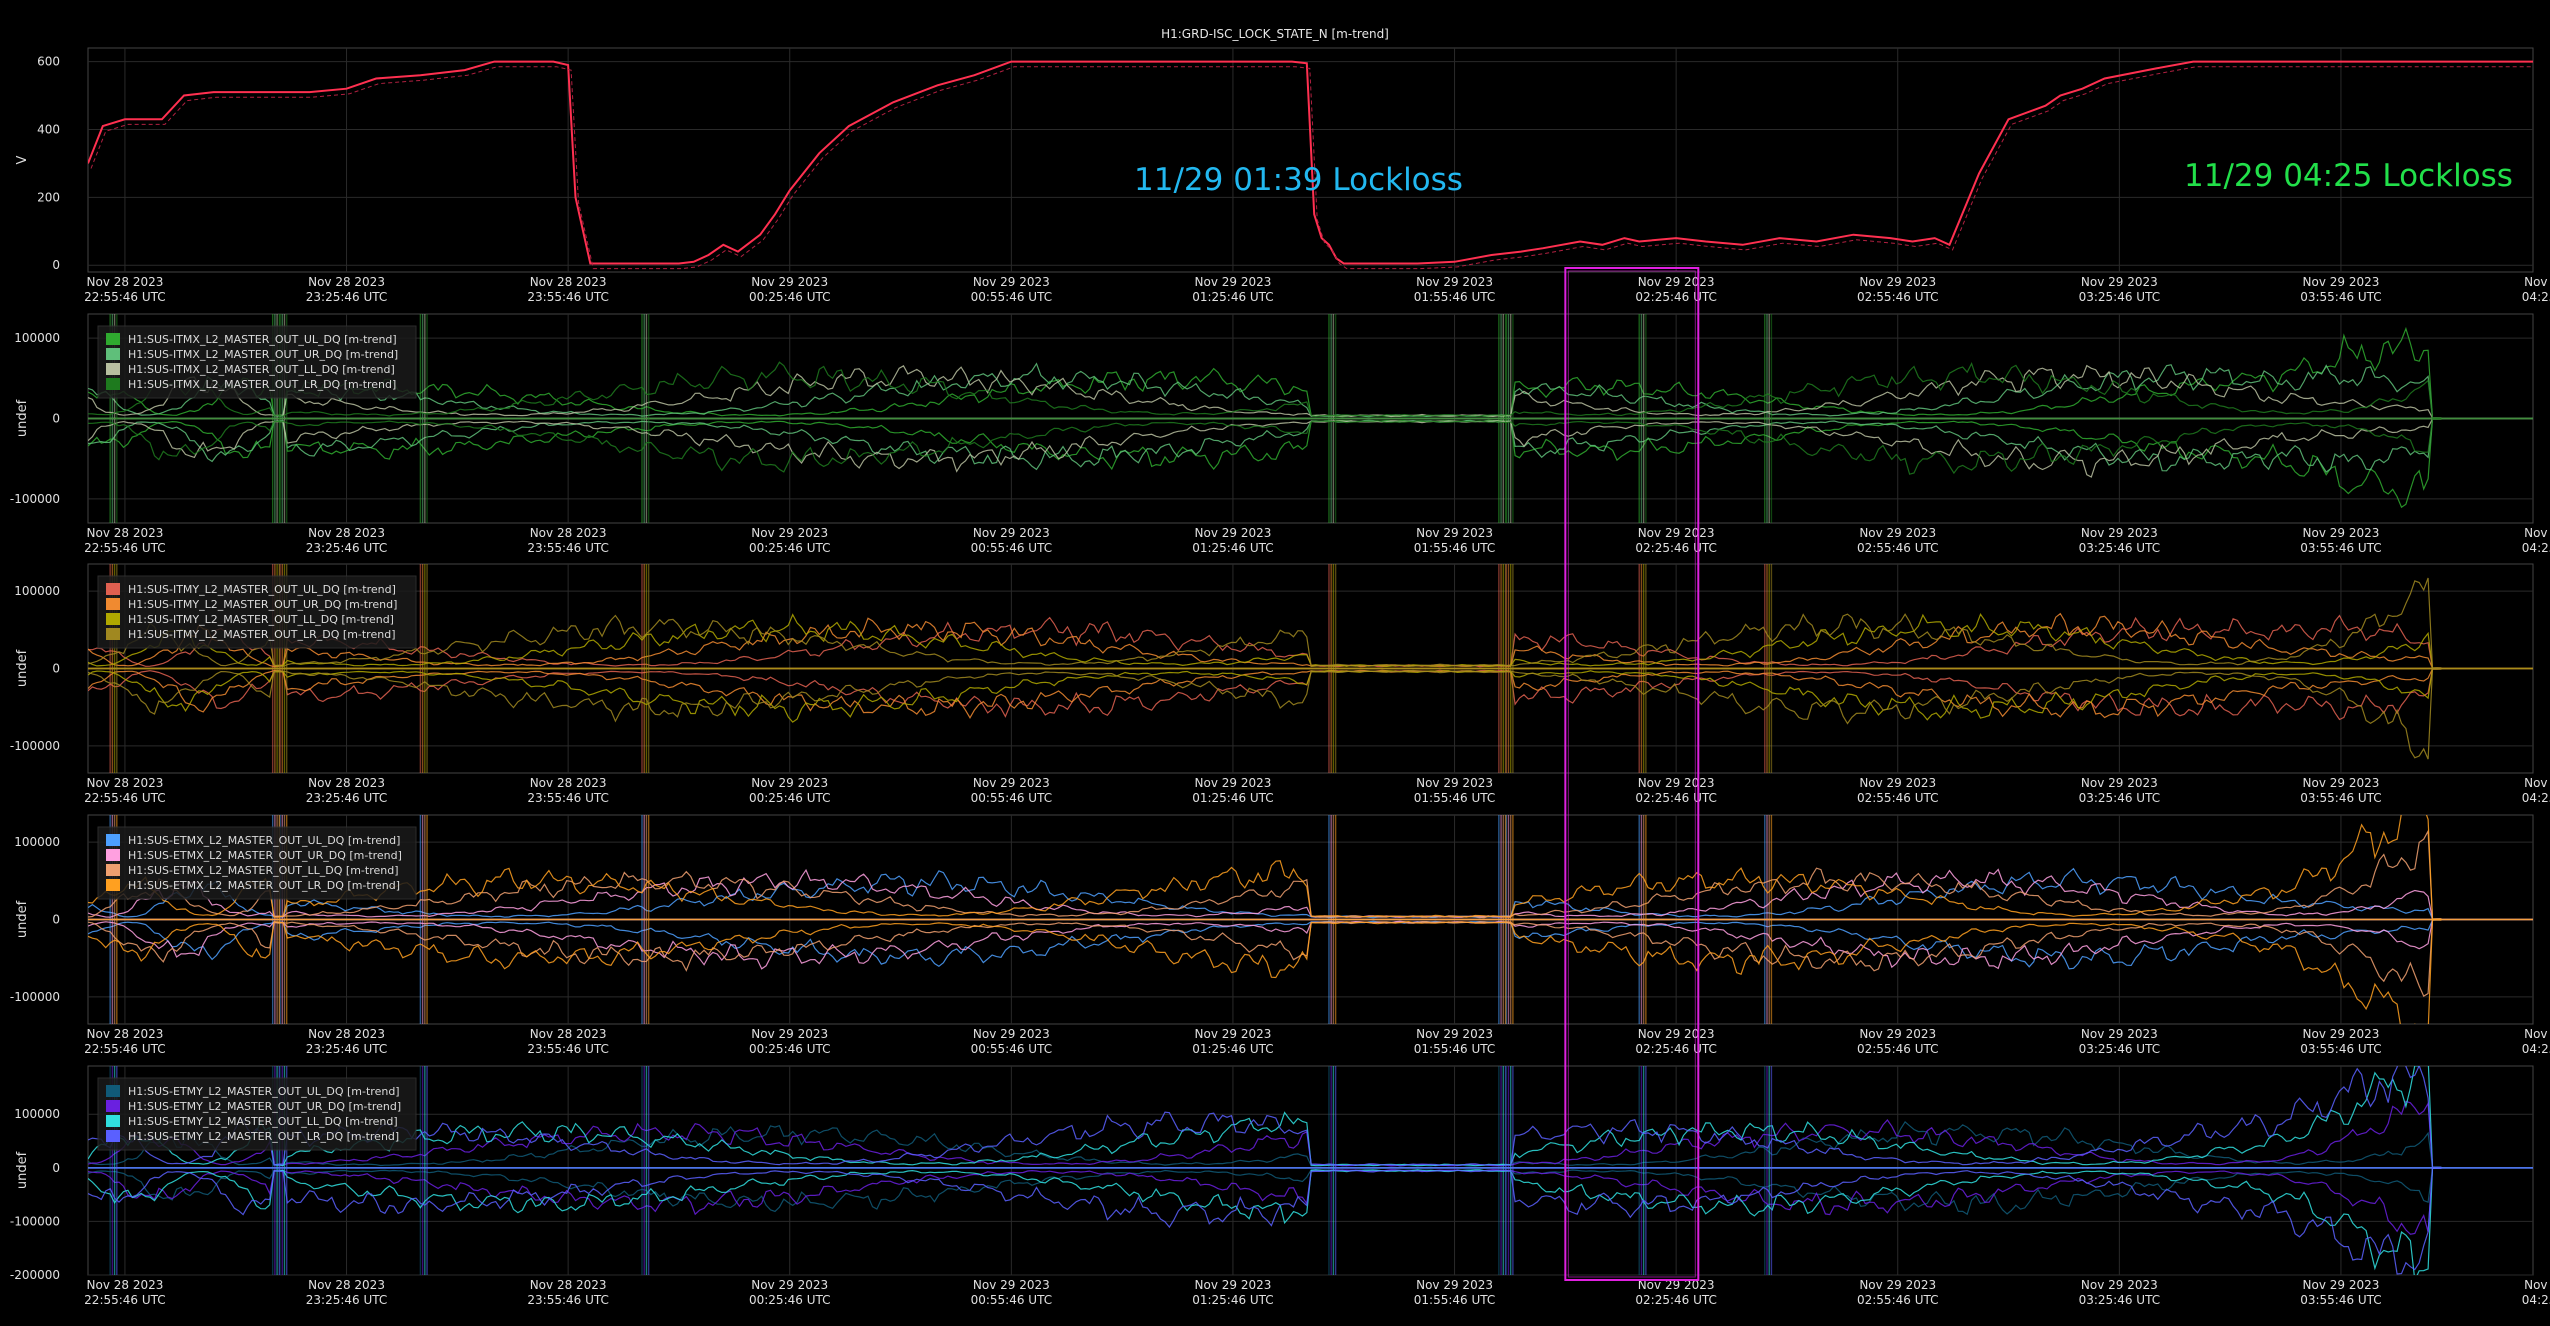 Image resolution: width=2550 pixels, height=1326 pixels. I want to click on y-tick-label: 600, so click(48, 62).